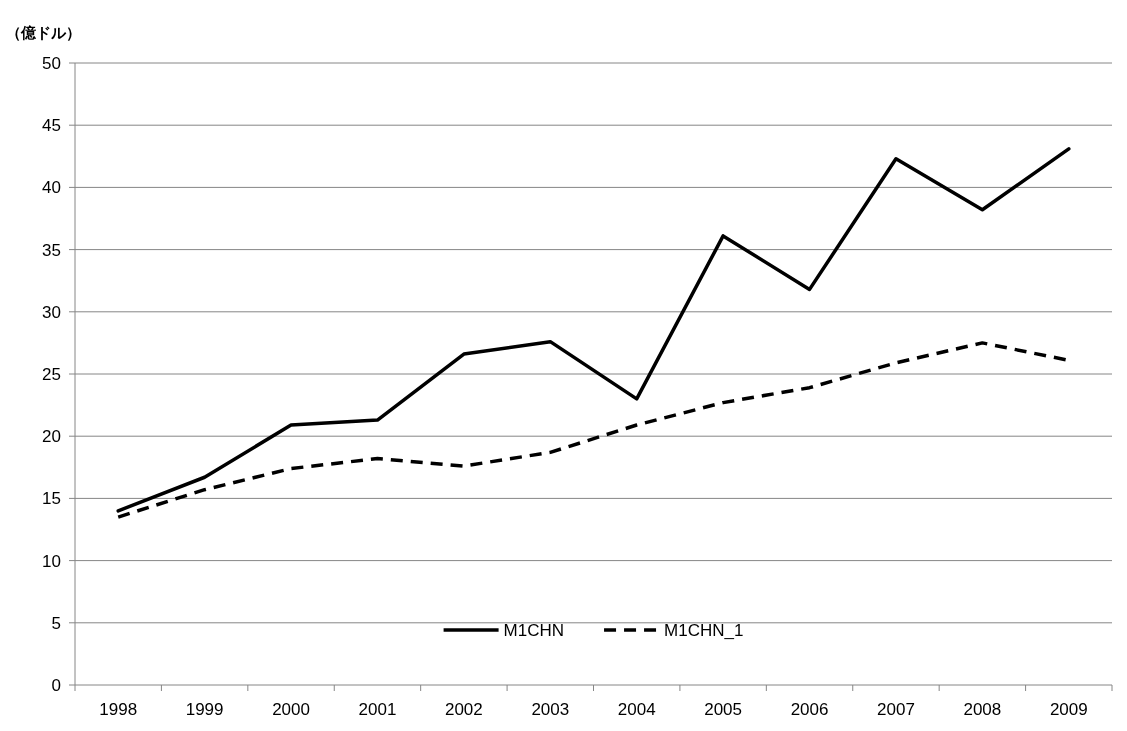  Describe the element at coordinates (704, 630) in the screenshot. I see `legend-label: M1CHN_1` at that location.